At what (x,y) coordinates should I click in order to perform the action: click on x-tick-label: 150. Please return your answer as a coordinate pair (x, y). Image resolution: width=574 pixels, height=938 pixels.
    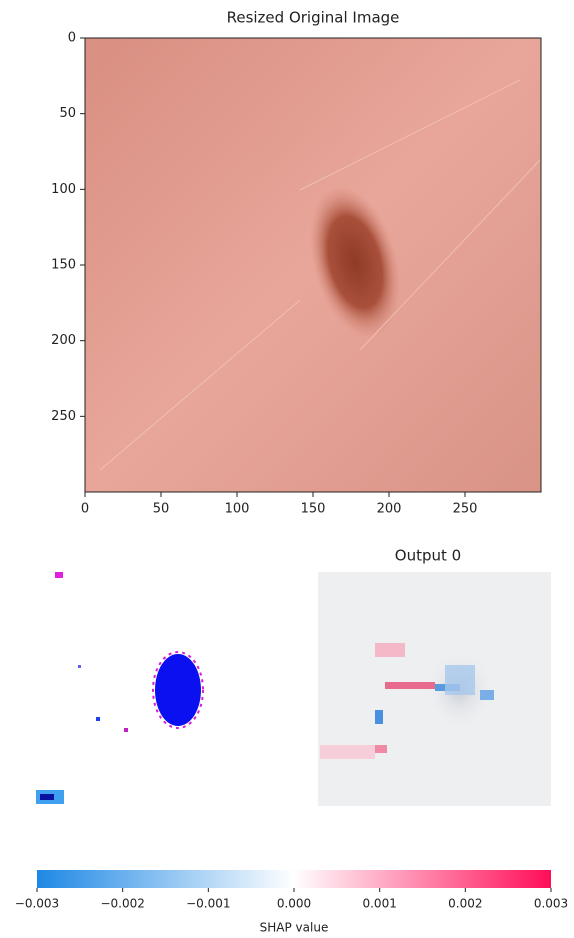
    Looking at the image, I should click on (313, 509).